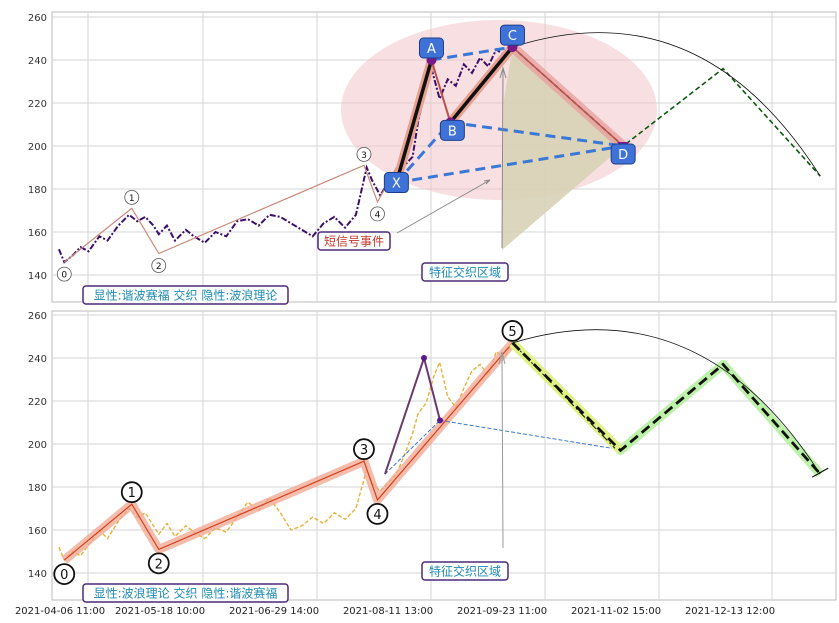 The width and height of the screenshot is (839, 623). What do you see at coordinates (424, 358) in the screenshot?
I see `a-point-dot` at bounding box center [424, 358].